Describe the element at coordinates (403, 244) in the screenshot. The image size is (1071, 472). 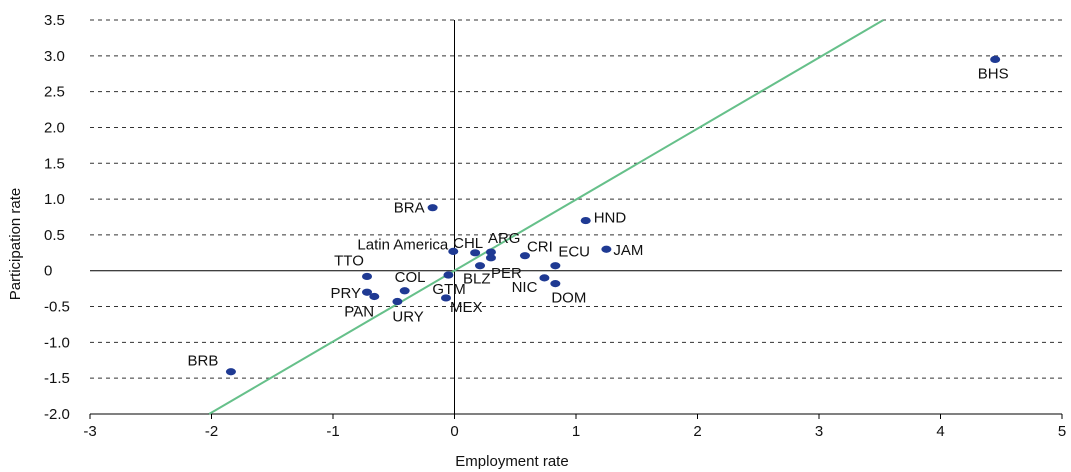
I see `point-label: Latin America` at that location.